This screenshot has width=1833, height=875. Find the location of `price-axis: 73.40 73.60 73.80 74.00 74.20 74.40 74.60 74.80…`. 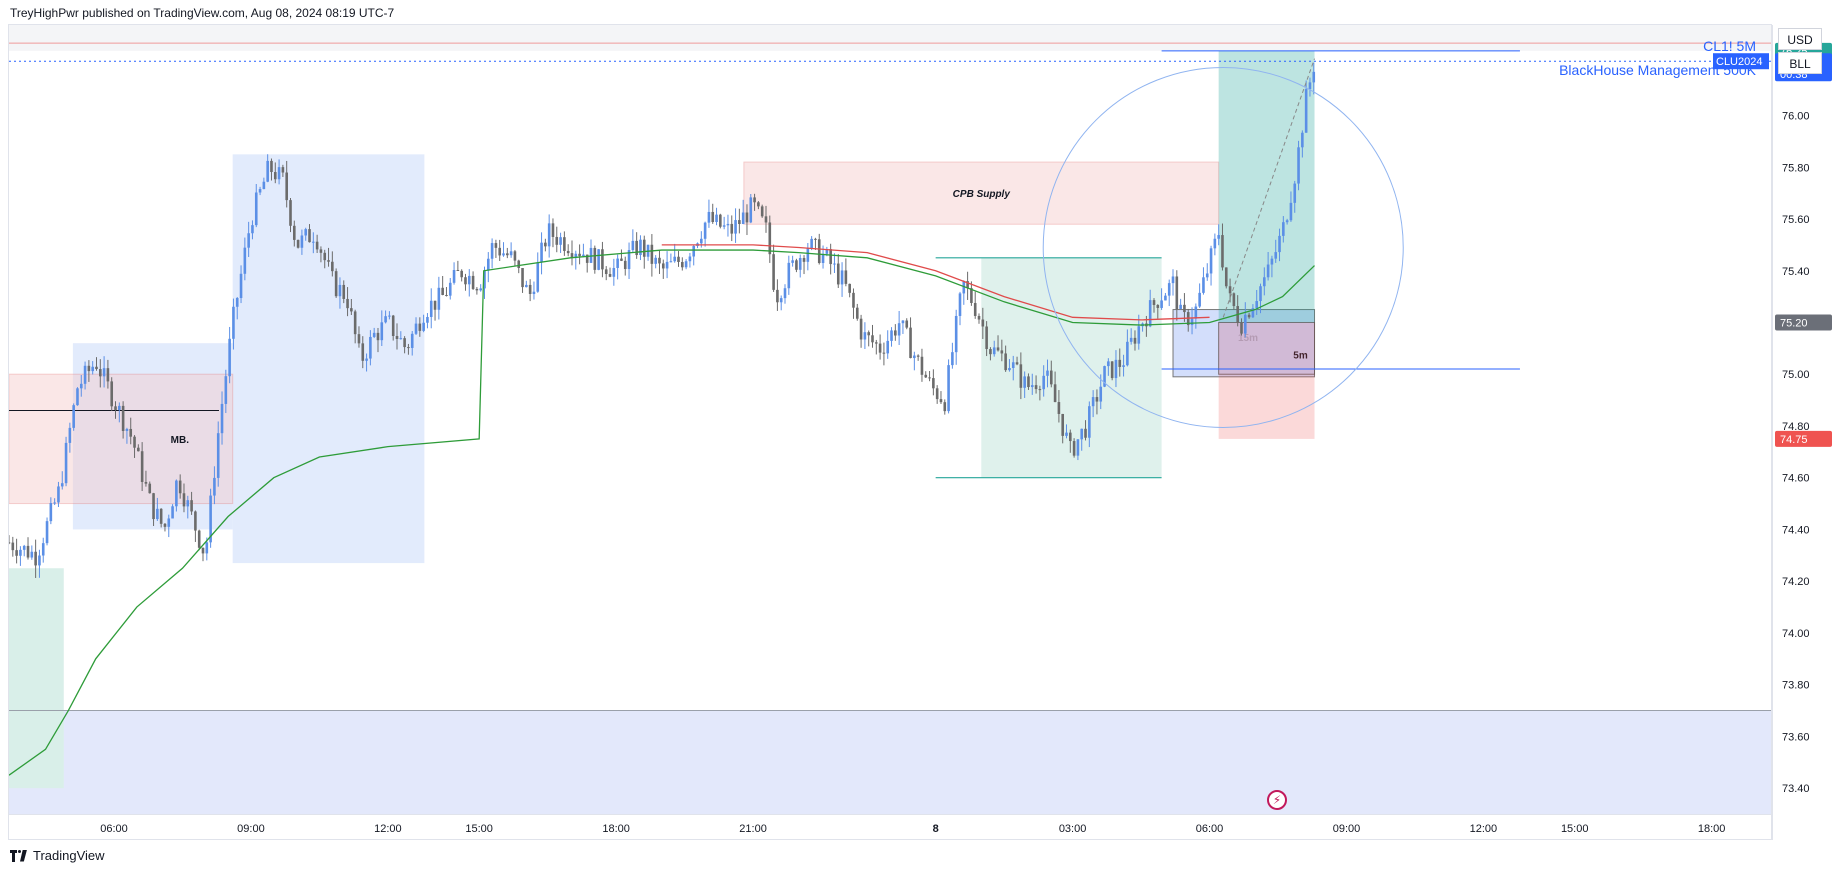

price-axis: 73.40 73.60 73.80 74.00 74.20 74.40 74.60 74.80… is located at coordinates (1802, 432).